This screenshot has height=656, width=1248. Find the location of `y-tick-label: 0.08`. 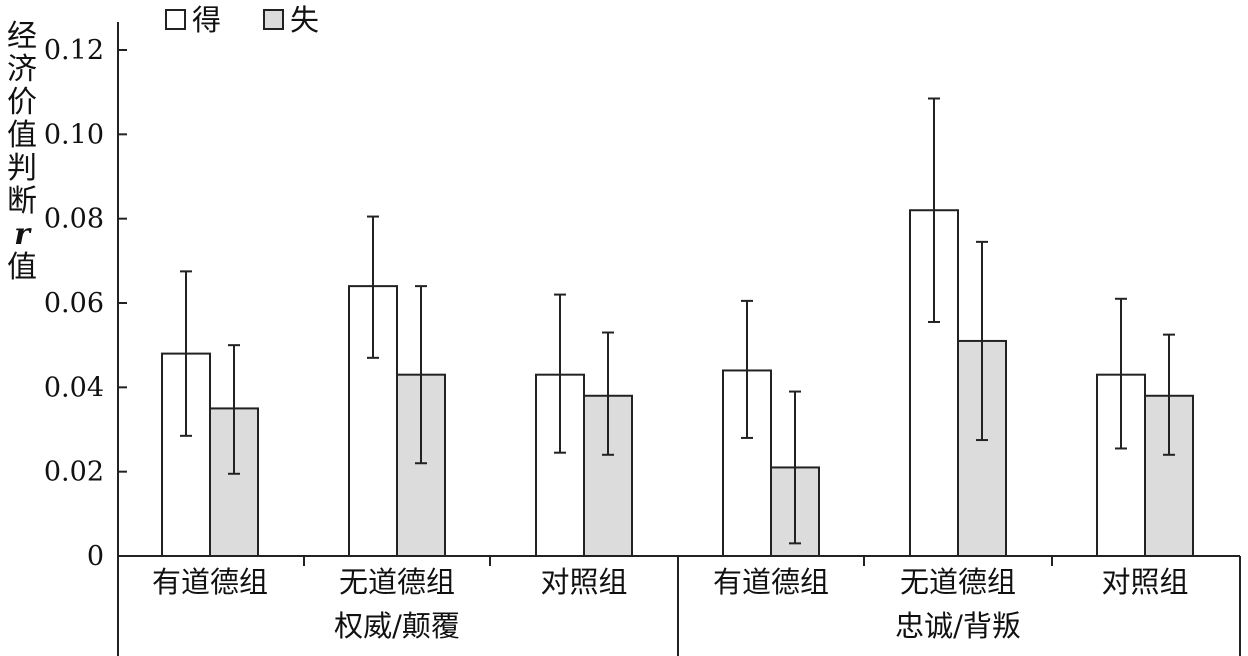

y-tick-label: 0.08 is located at coordinates (74, 219).